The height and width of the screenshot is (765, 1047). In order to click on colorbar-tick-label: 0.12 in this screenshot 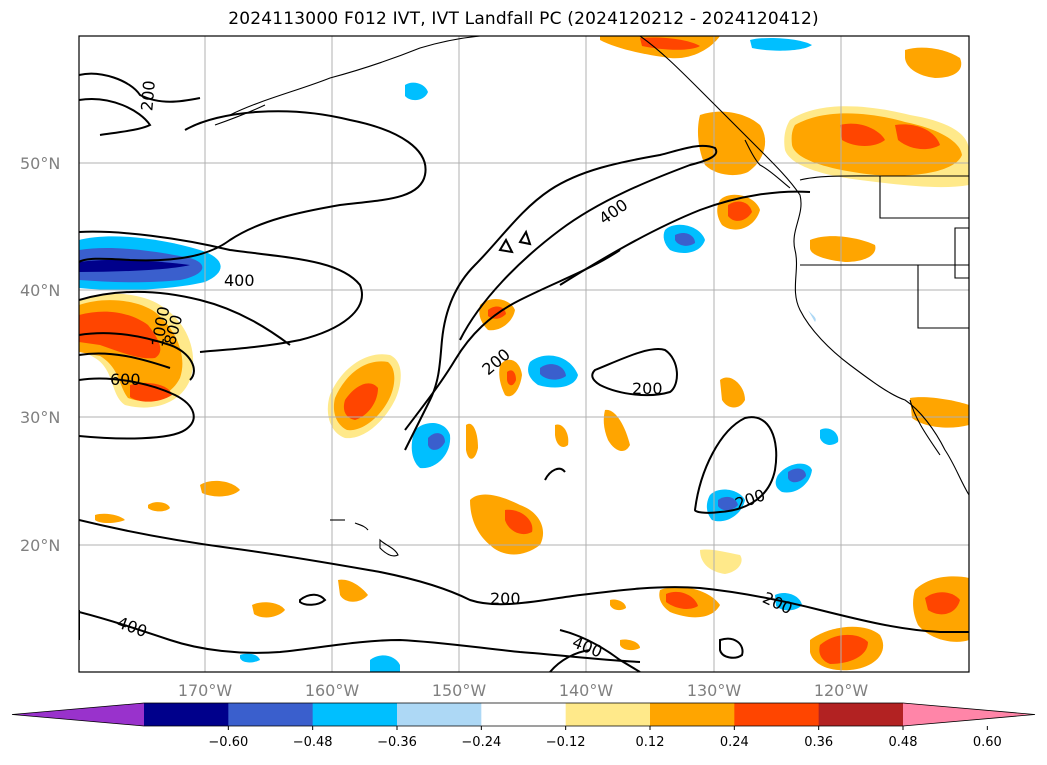, I will do `click(650, 742)`.